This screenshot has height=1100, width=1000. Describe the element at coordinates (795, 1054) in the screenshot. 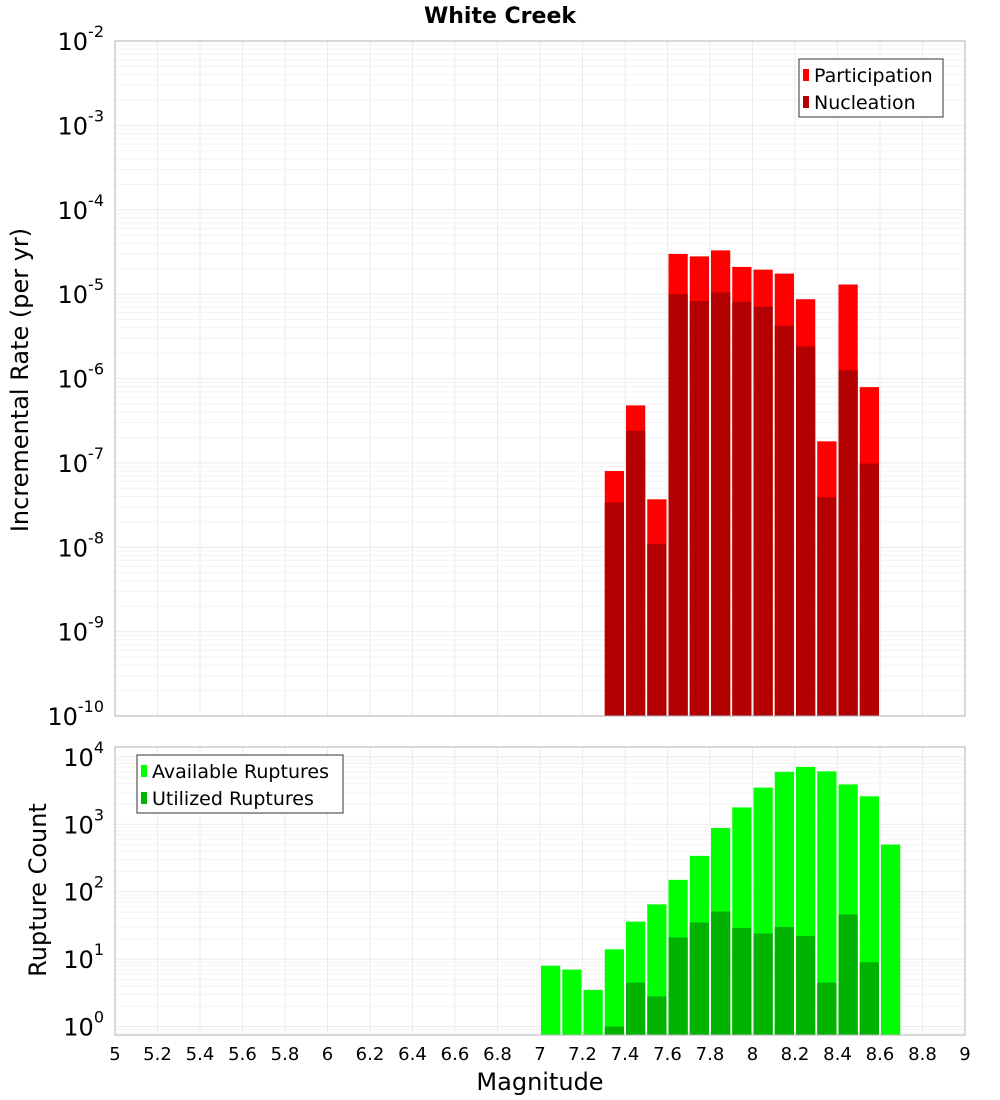

I see `x-tick-label: 8.2` at that location.